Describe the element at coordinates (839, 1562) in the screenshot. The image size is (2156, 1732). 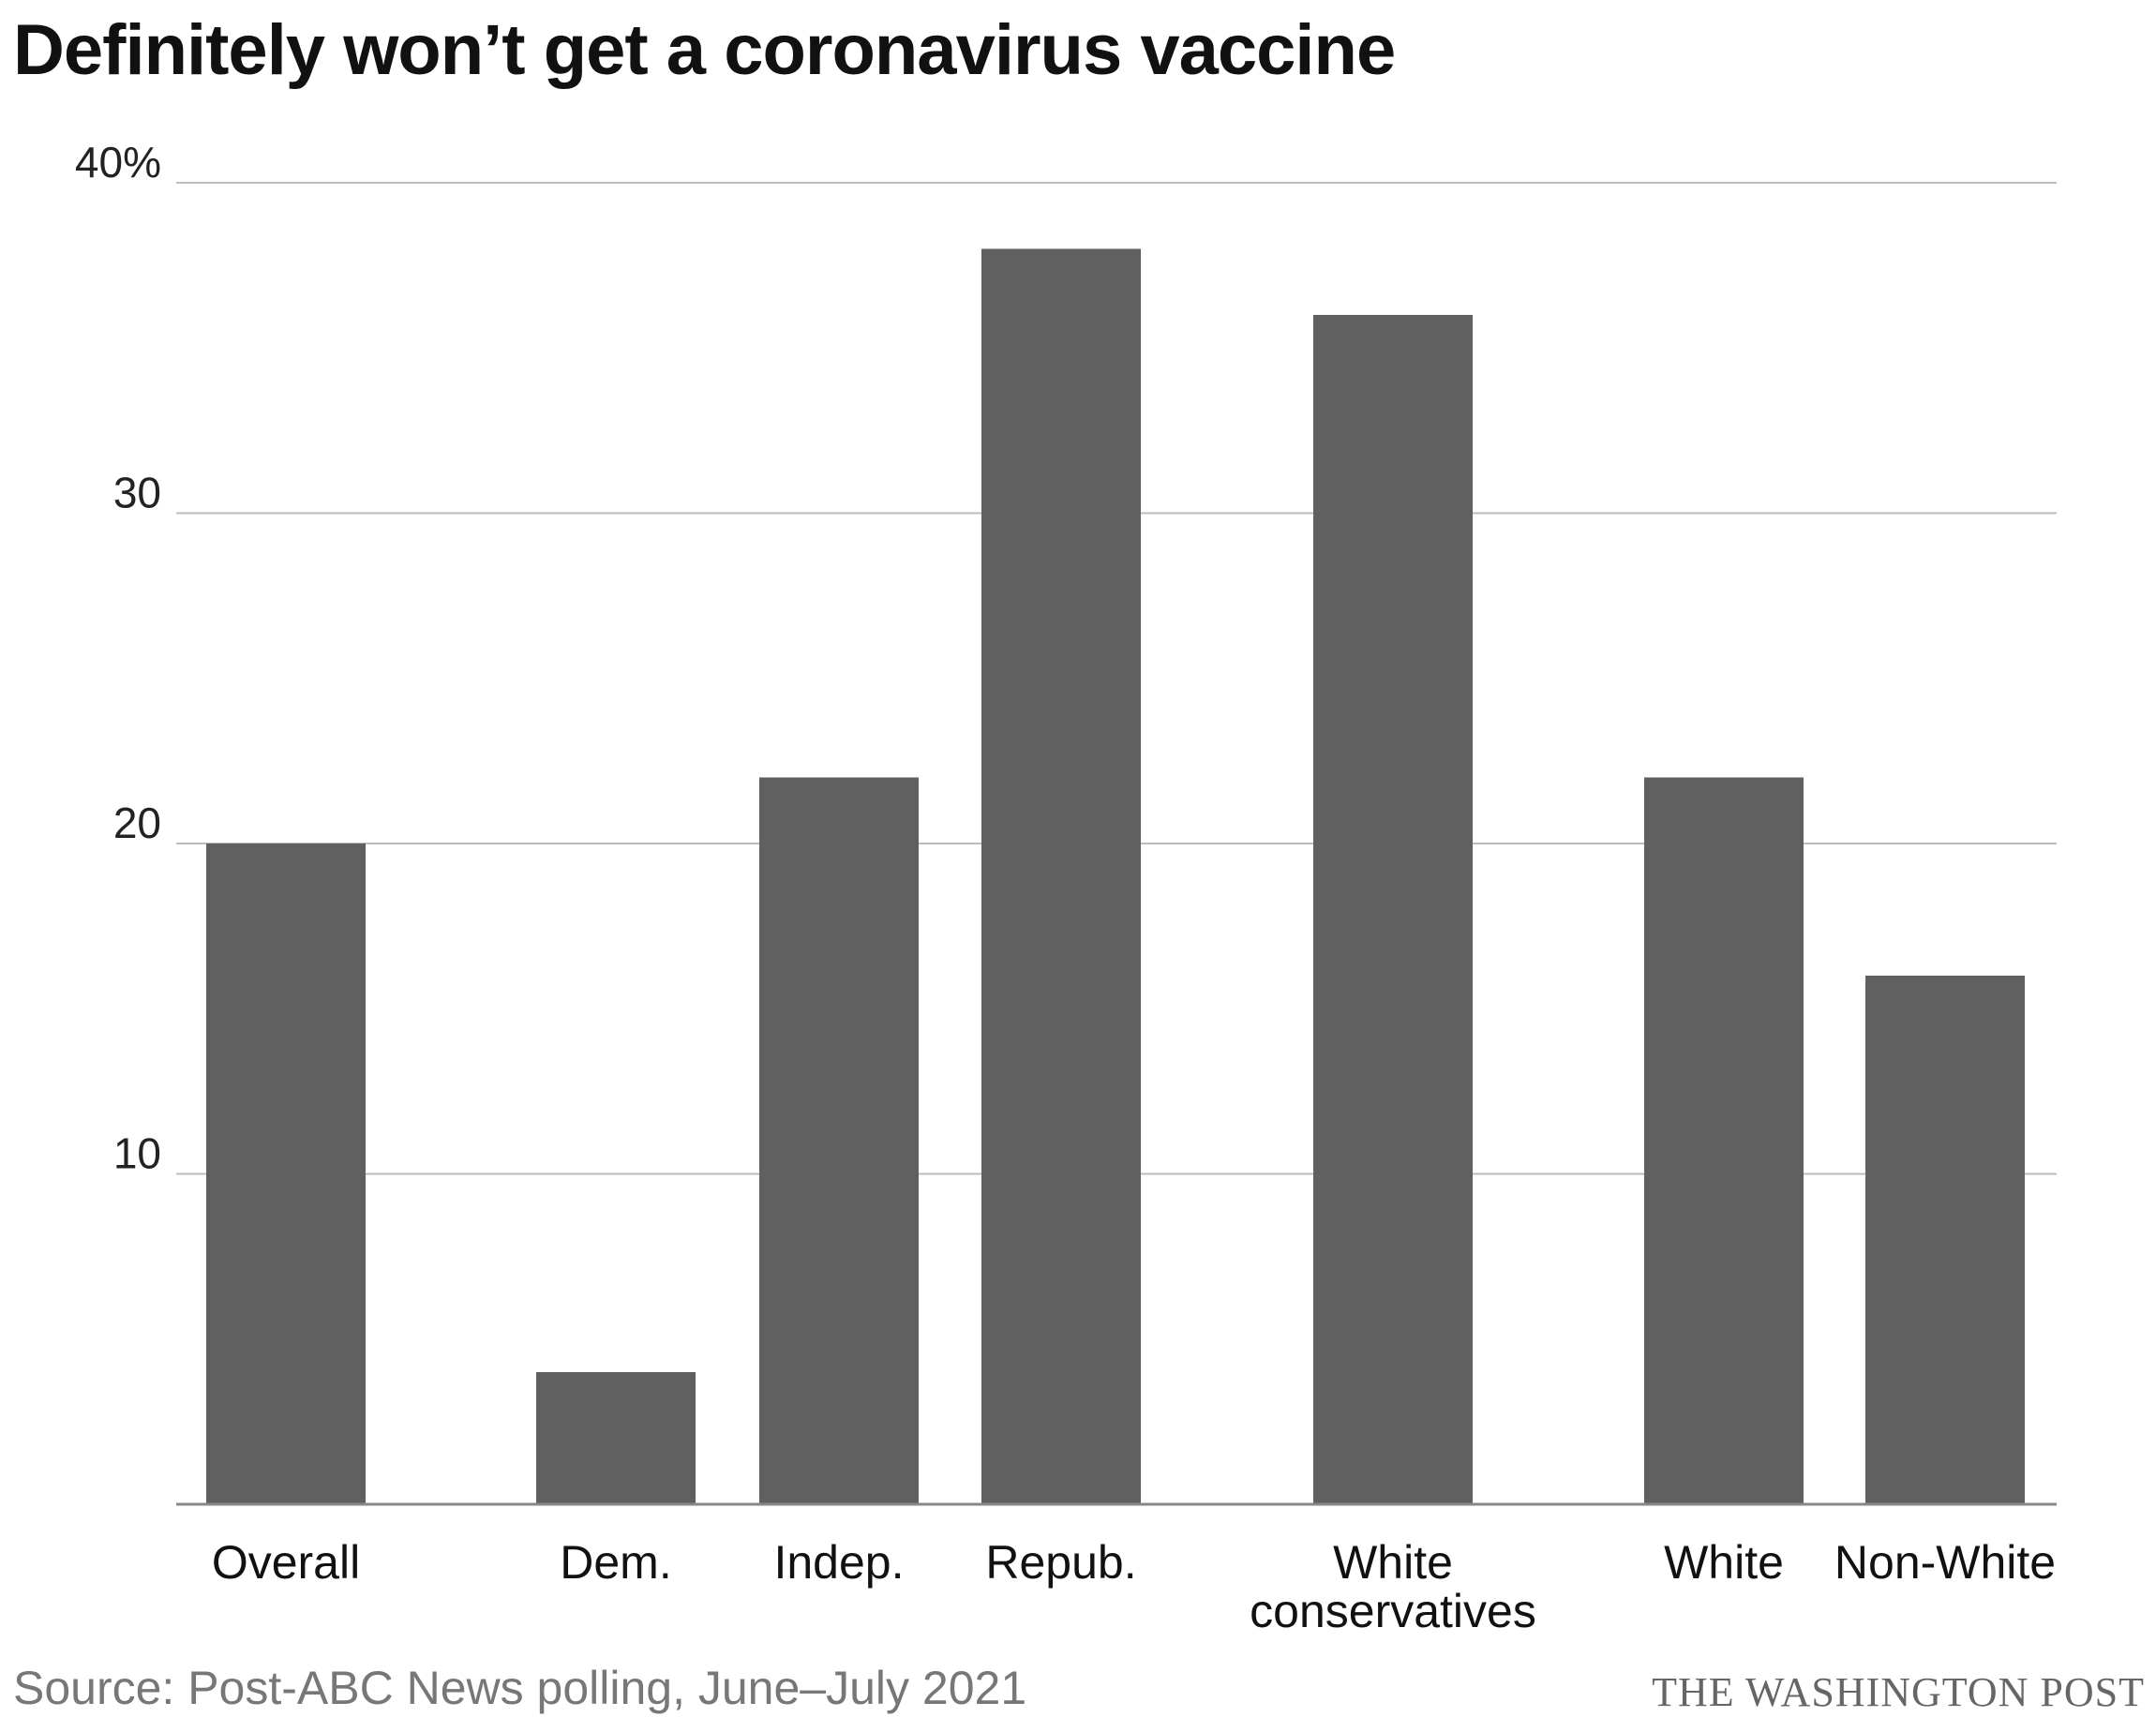
I see `x-tick-label: Indep.` at that location.